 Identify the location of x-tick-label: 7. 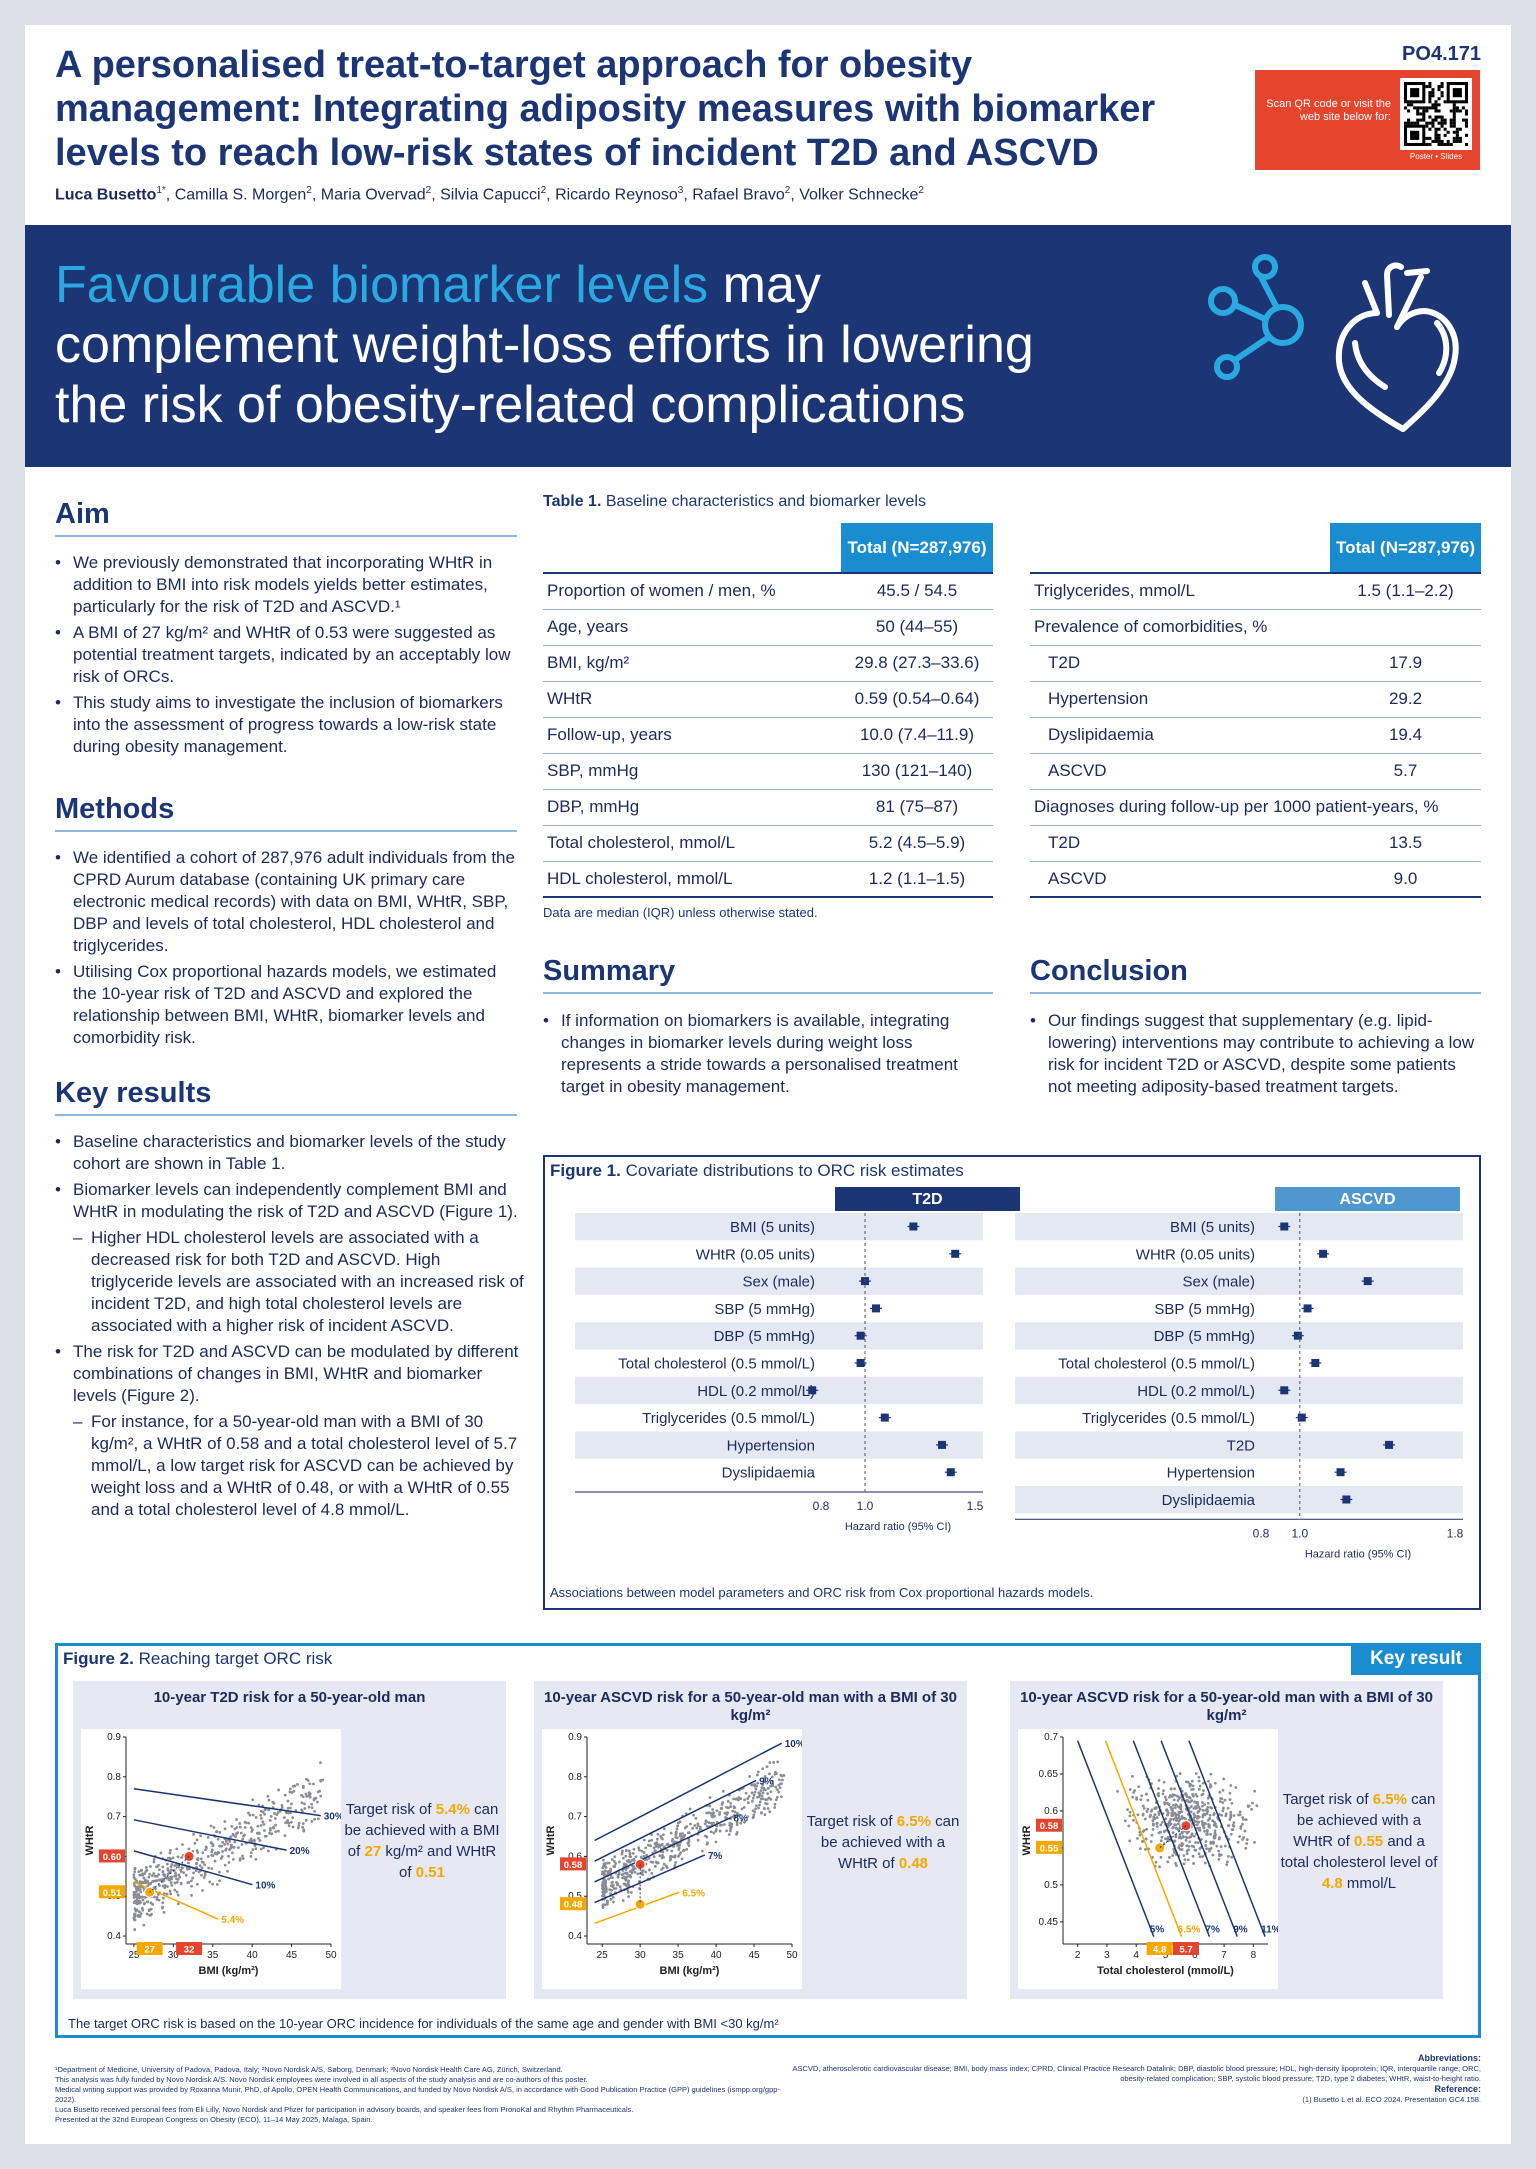
(1224, 1955).